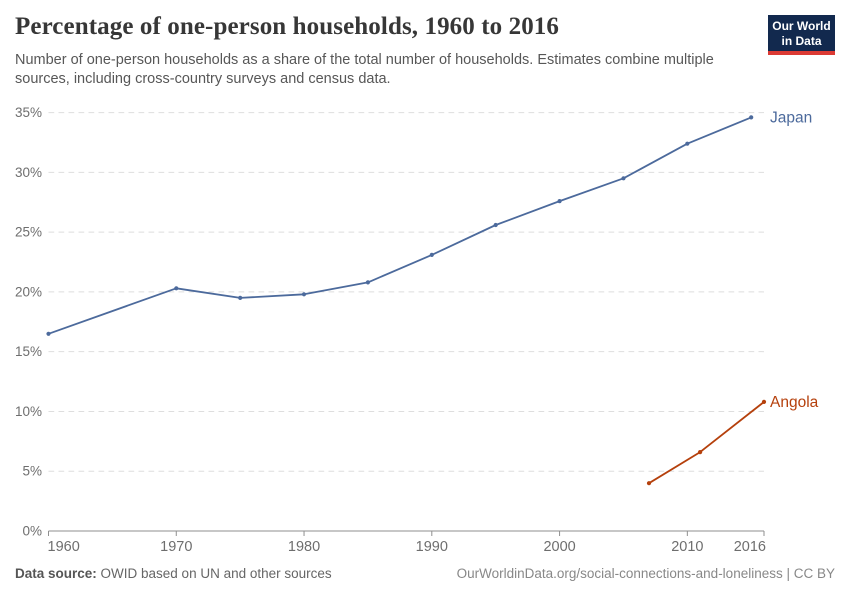 The width and height of the screenshot is (850, 600). I want to click on x-tick-label-1980: 1980, so click(304, 547).